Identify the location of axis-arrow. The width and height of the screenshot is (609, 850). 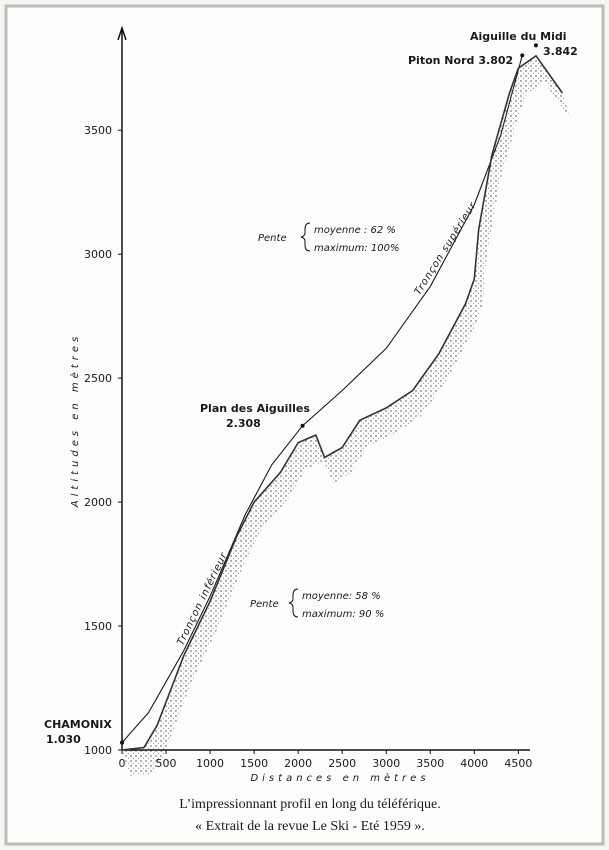
(122, 33).